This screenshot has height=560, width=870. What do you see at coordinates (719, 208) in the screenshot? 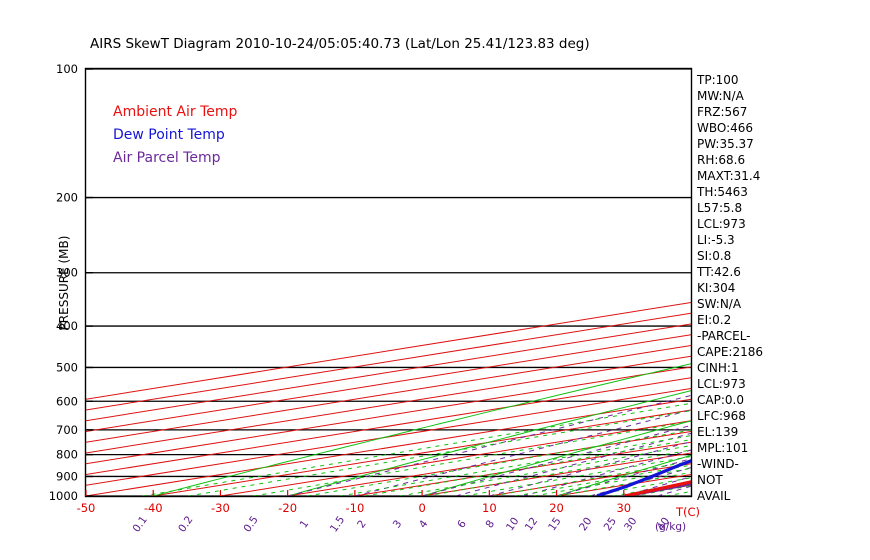
I see `index-row: L57:5.8` at bounding box center [719, 208].